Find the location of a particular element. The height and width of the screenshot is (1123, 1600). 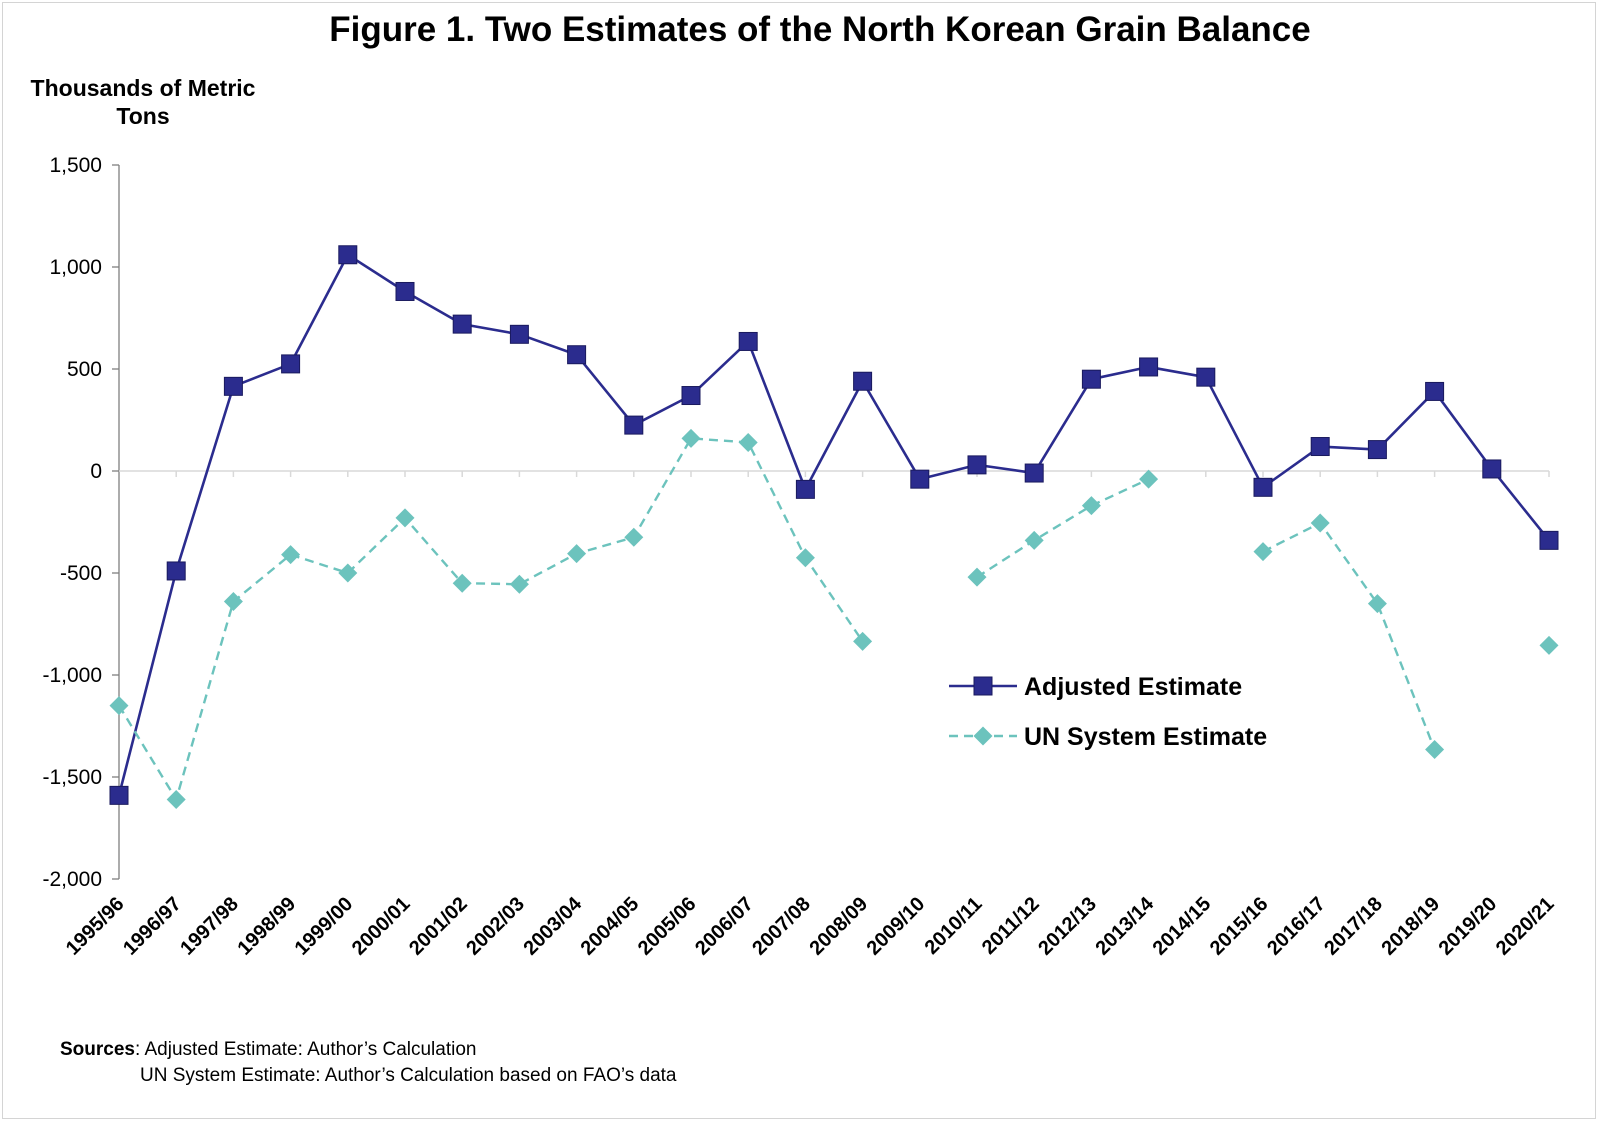

x-tick-label: 1996/97 is located at coordinates (152, 926).